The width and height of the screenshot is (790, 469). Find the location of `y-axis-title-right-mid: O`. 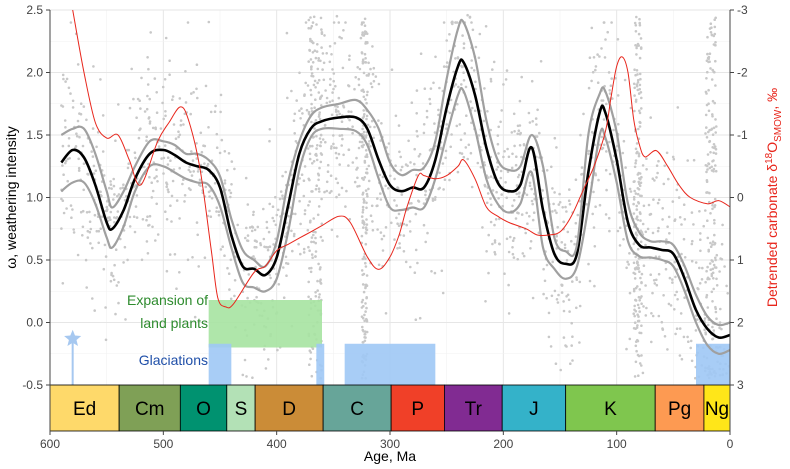

y-axis-title-right-mid: O is located at coordinates (772, 147).